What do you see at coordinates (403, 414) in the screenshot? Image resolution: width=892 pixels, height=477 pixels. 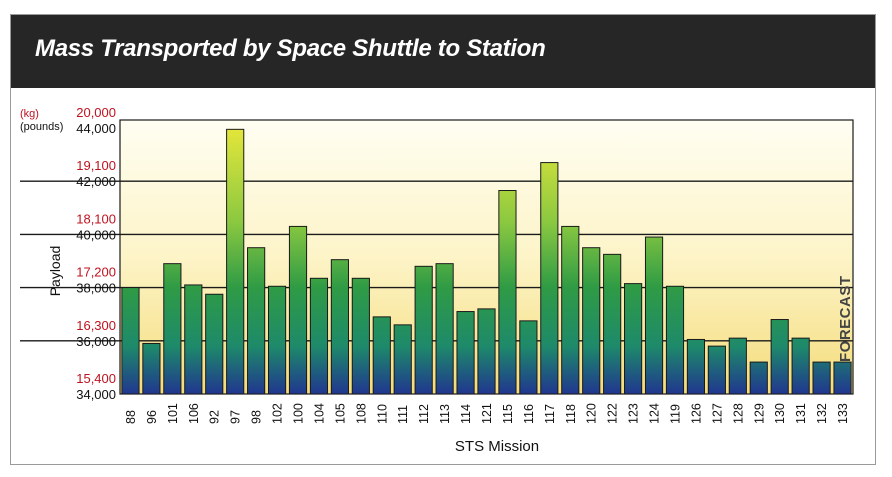 I see `x-tick-label: 111` at bounding box center [403, 414].